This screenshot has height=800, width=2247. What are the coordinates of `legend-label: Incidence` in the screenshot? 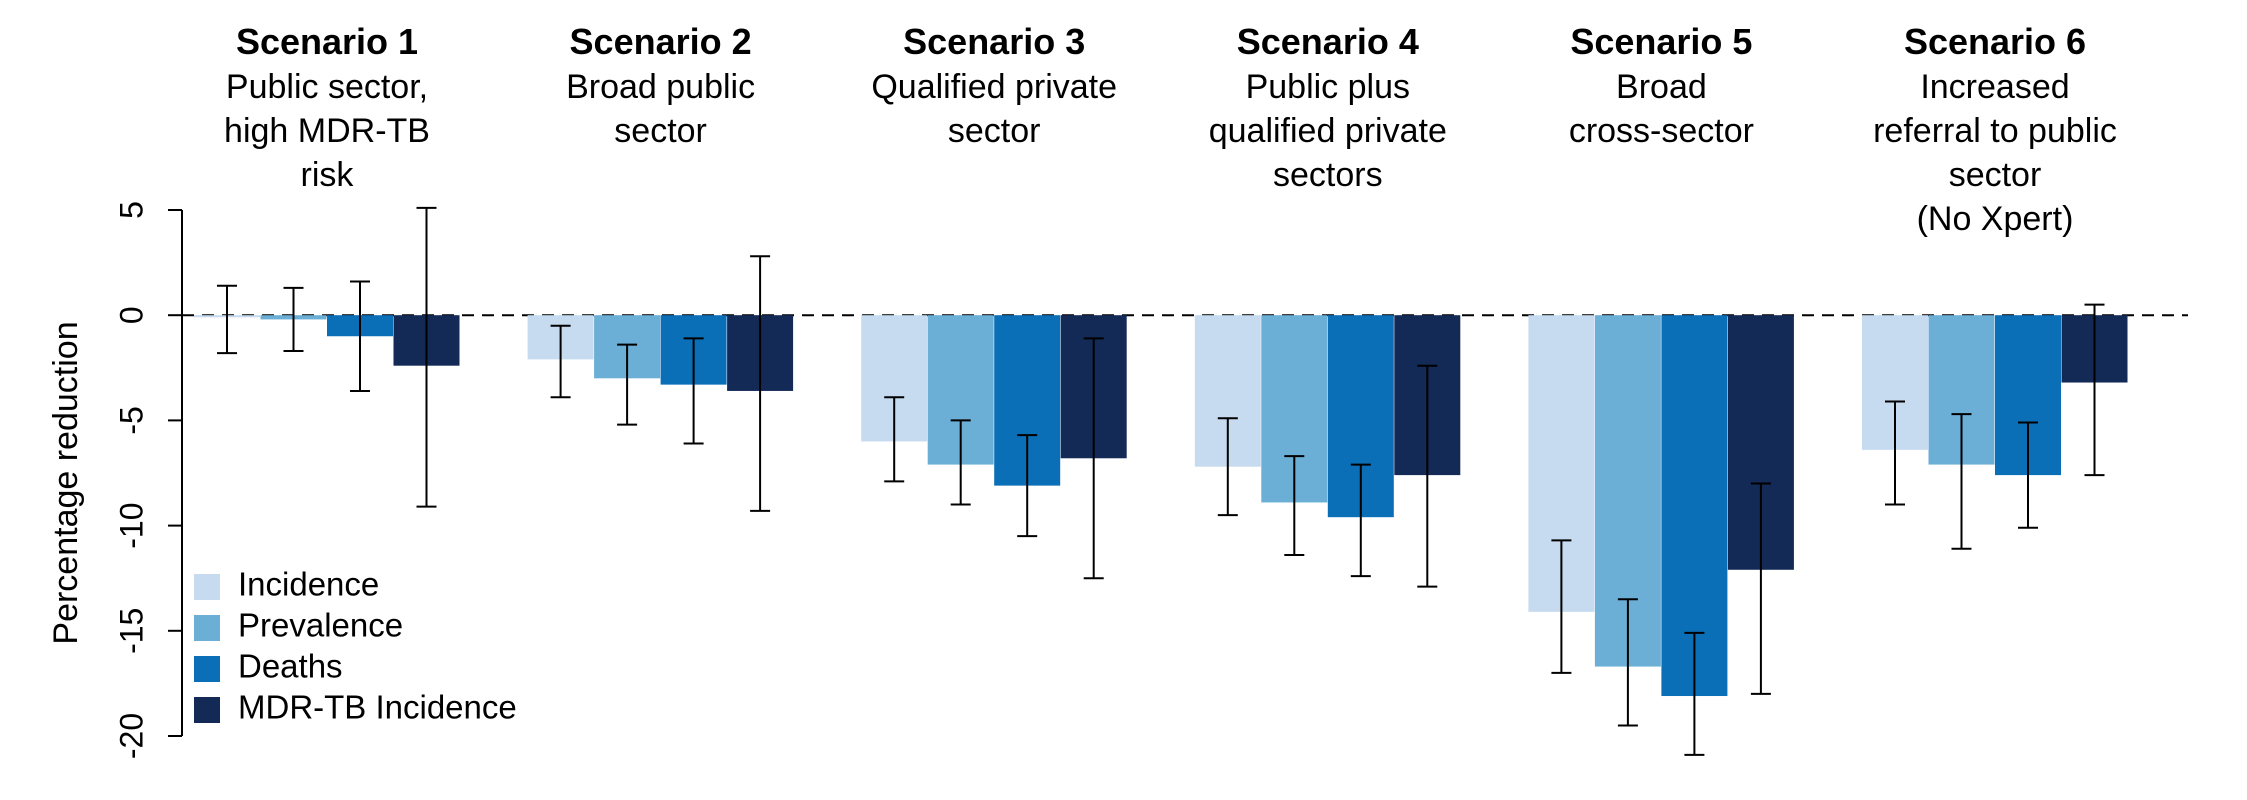 It's located at (308, 584).